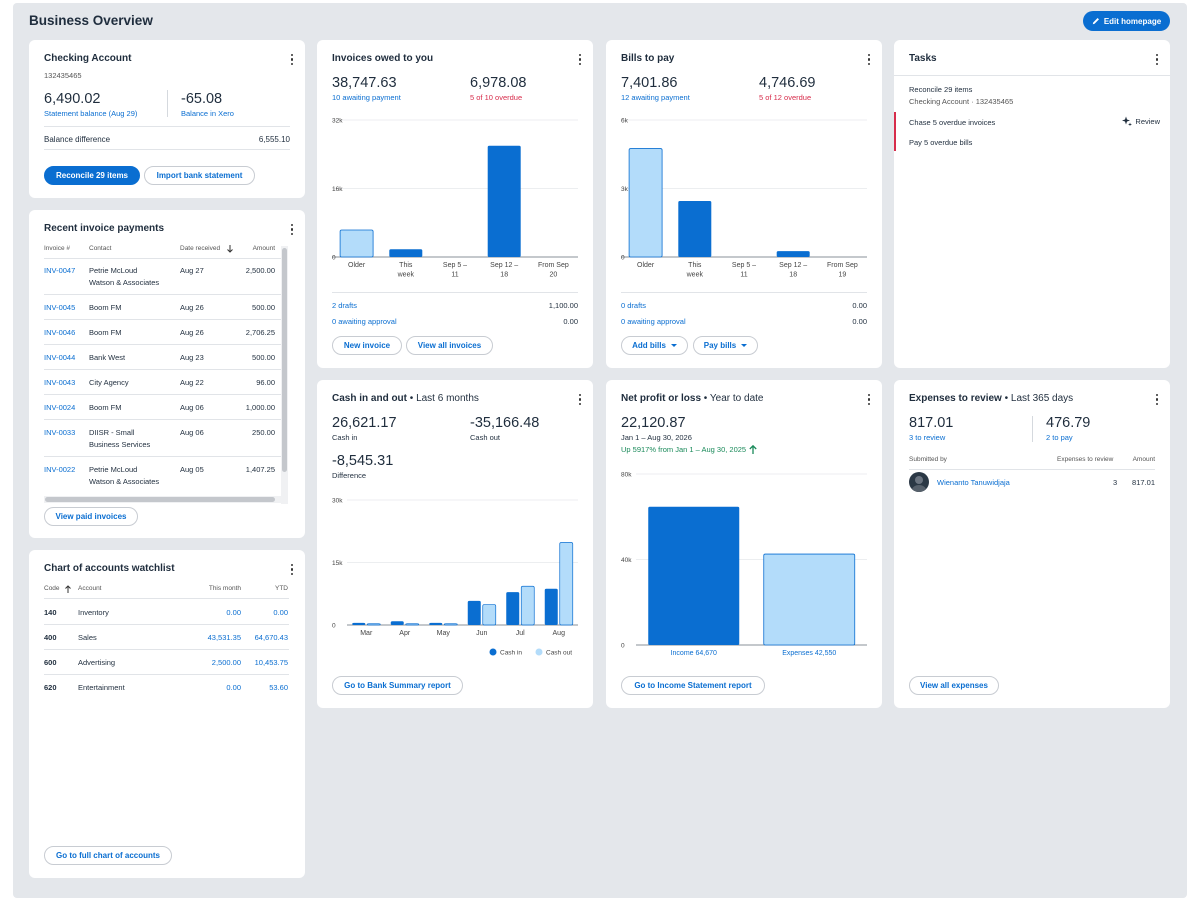  Describe the element at coordinates (736, 398) in the screenshot. I see `profit-subtitle: Year to date` at that location.